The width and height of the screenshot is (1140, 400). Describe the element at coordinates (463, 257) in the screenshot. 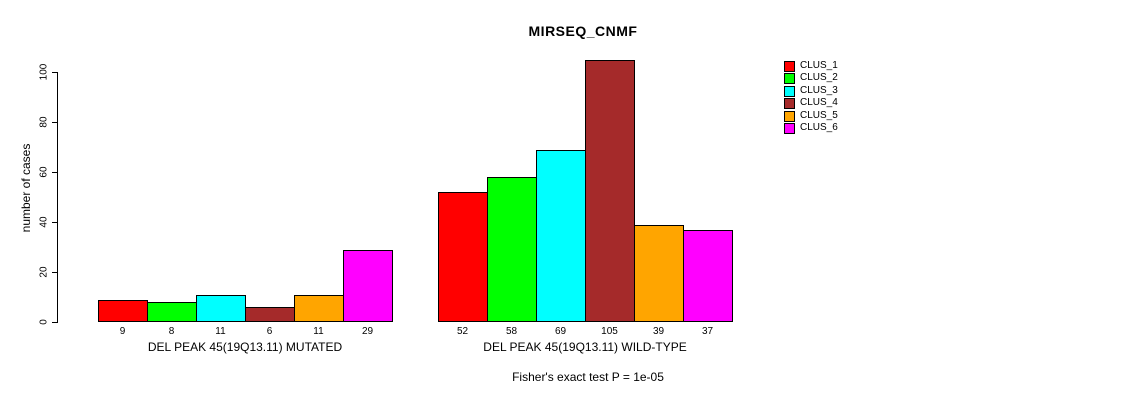

I see `bar-clus_1-group2` at that location.